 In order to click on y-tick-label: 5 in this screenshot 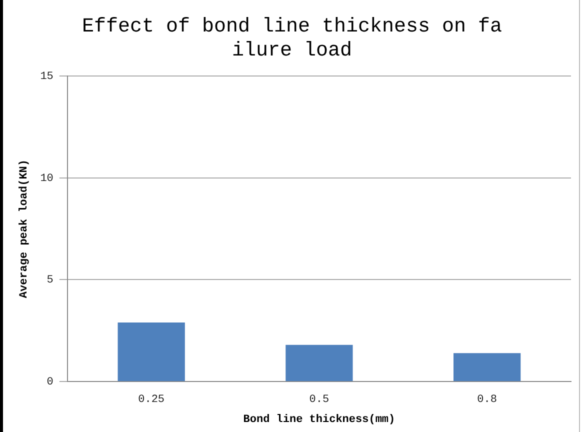, I will do `click(50, 280)`.